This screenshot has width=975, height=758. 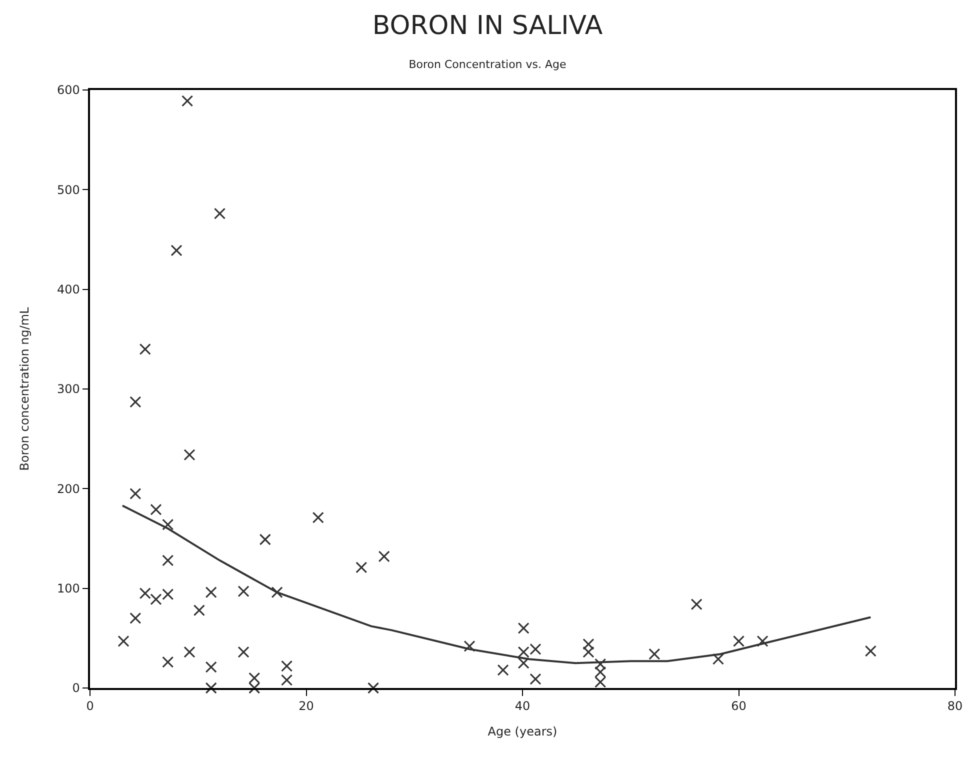 What do you see at coordinates (306, 706) in the screenshot?
I see `x-tick-label: 20` at bounding box center [306, 706].